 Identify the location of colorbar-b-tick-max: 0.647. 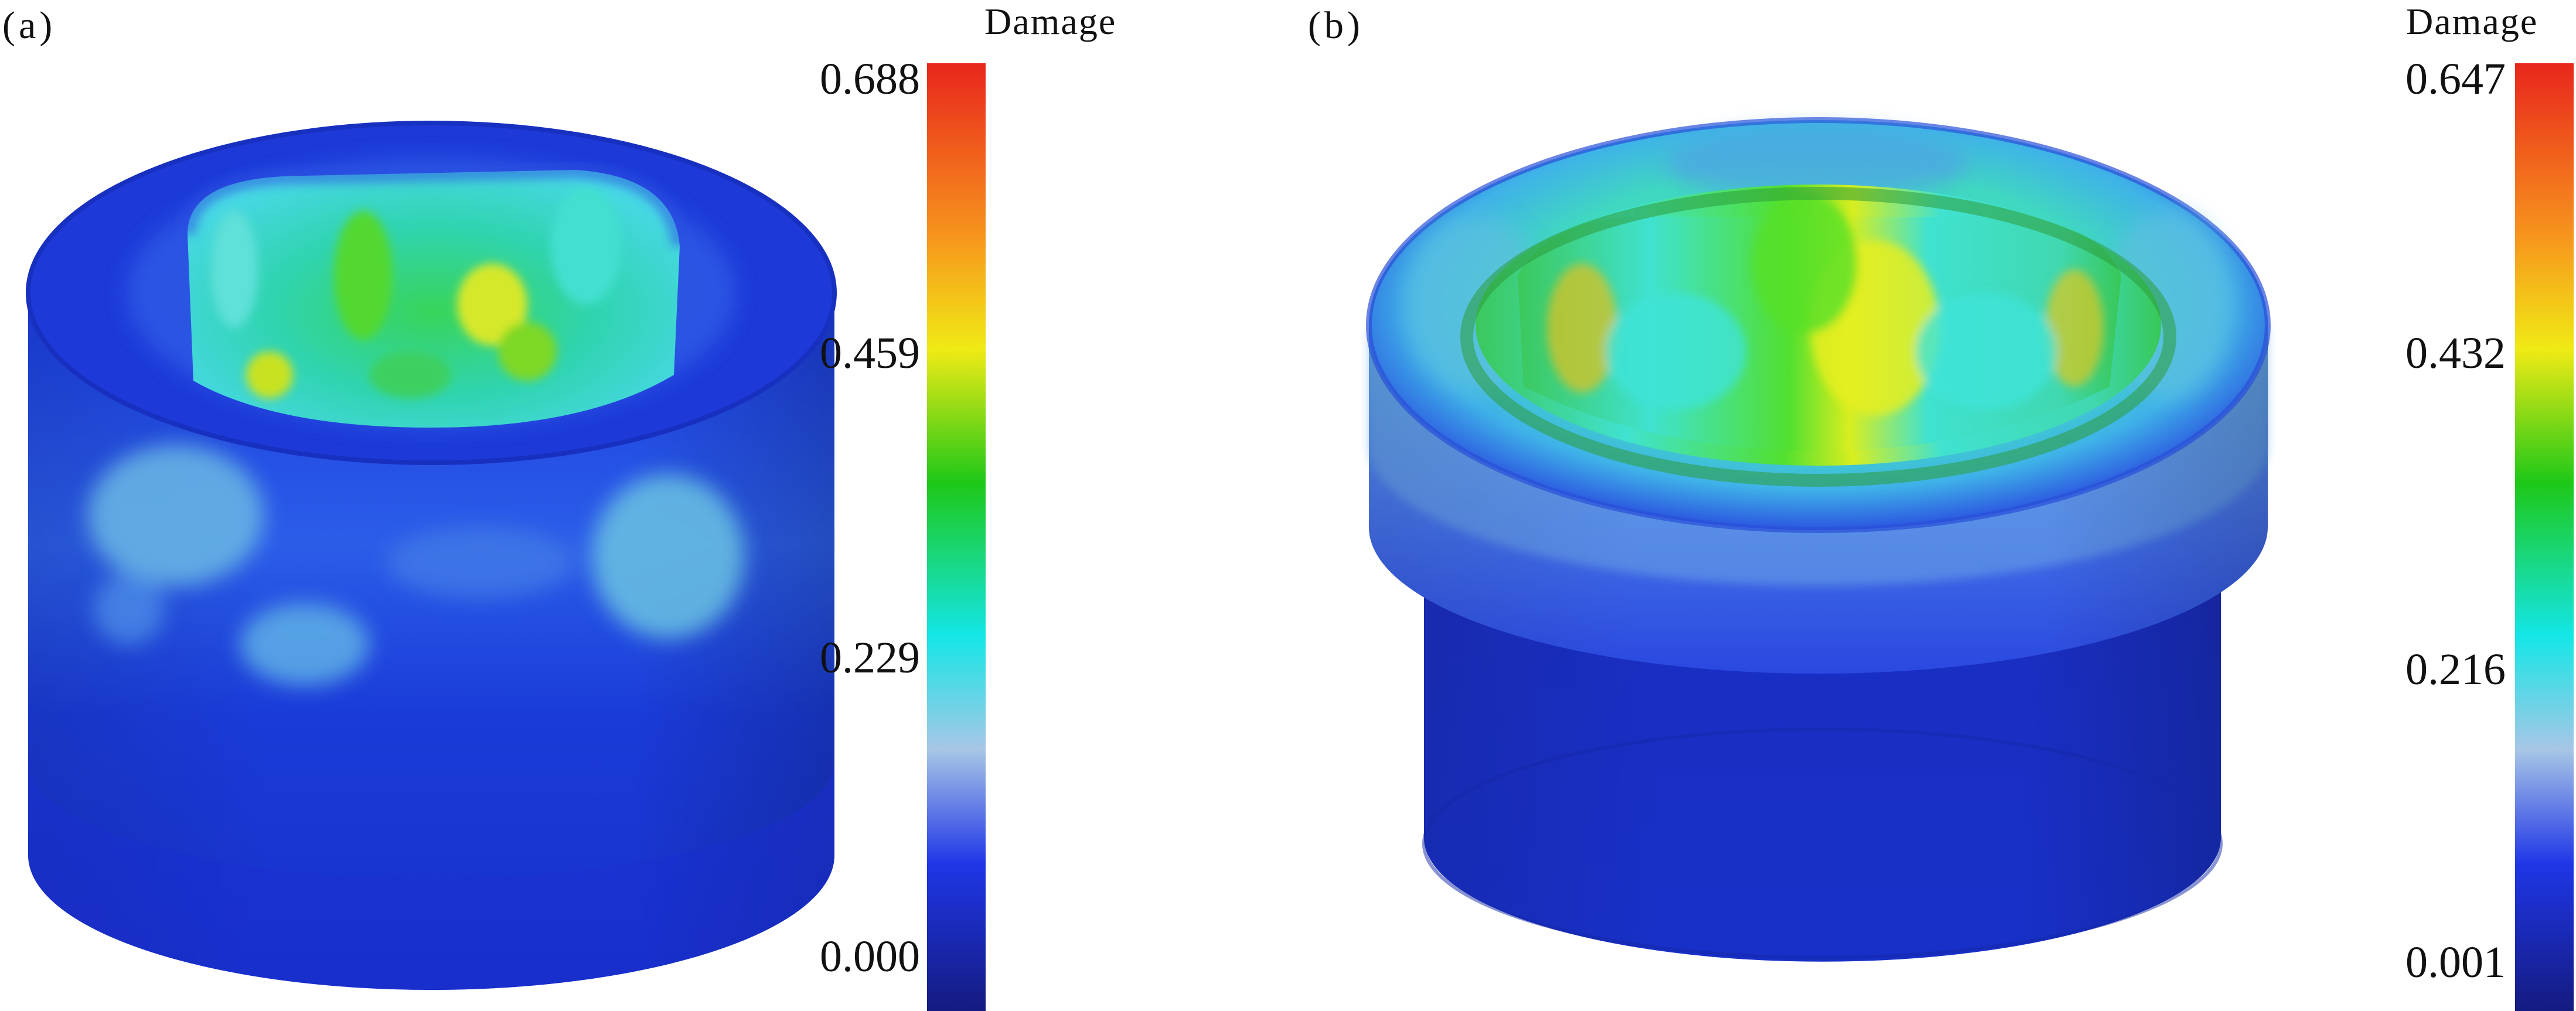
(2455, 79).